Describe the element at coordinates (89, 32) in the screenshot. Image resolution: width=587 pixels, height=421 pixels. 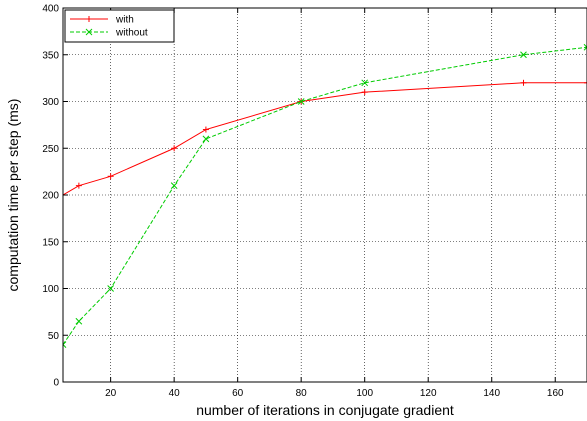
I see `legend-marker-without` at that location.